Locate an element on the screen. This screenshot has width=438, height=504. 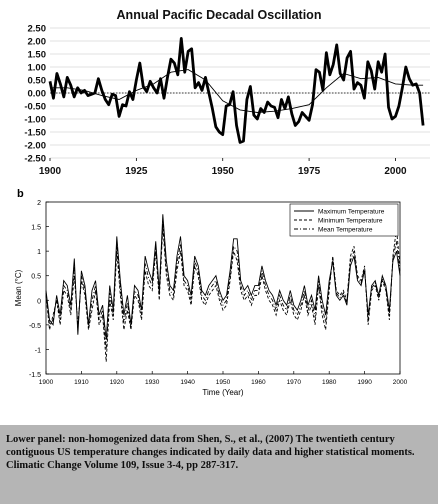
x-tick-label: 1970 is located at coordinates (294, 382).